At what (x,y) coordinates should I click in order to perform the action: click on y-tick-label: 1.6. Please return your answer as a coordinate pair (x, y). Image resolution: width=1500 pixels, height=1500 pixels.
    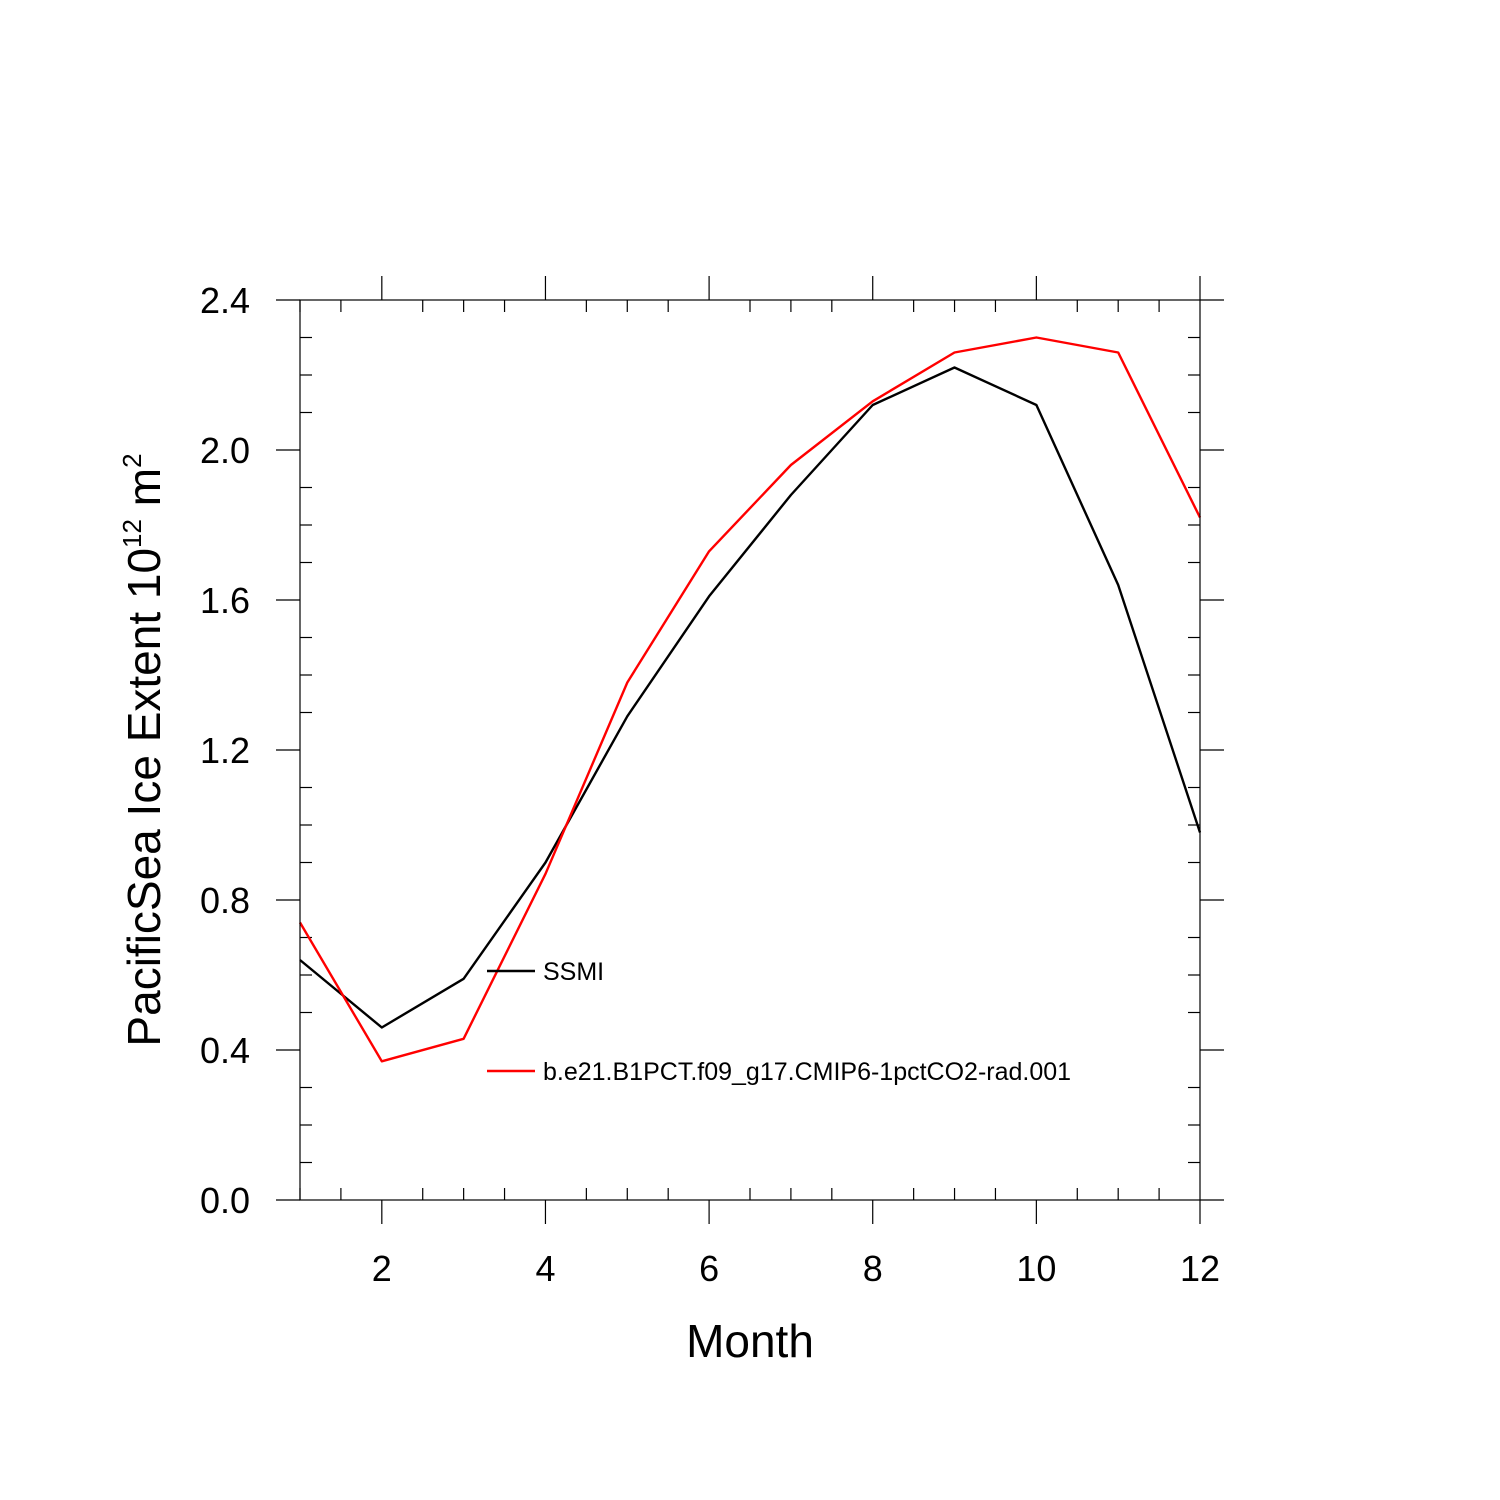
    Looking at the image, I should click on (225, 600).